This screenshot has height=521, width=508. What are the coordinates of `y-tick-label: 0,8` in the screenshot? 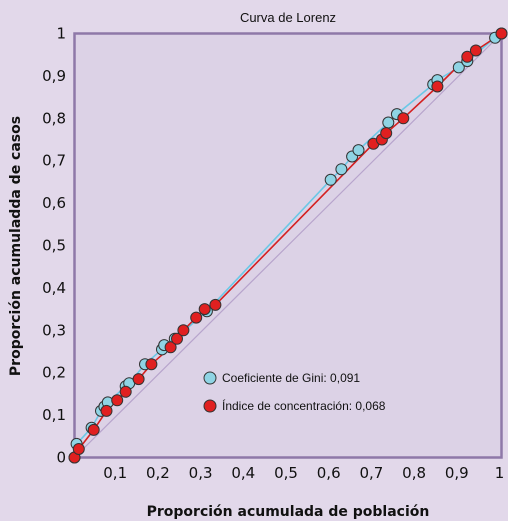 It's located at (54, 118).